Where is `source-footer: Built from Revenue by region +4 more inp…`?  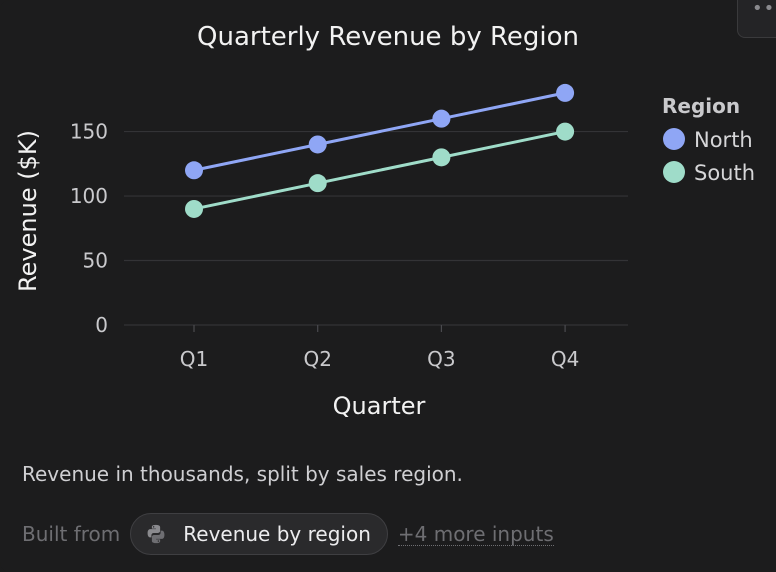 source-footer: Built from Revenue by region +4 more inp… is located at coordinates (288, 534).